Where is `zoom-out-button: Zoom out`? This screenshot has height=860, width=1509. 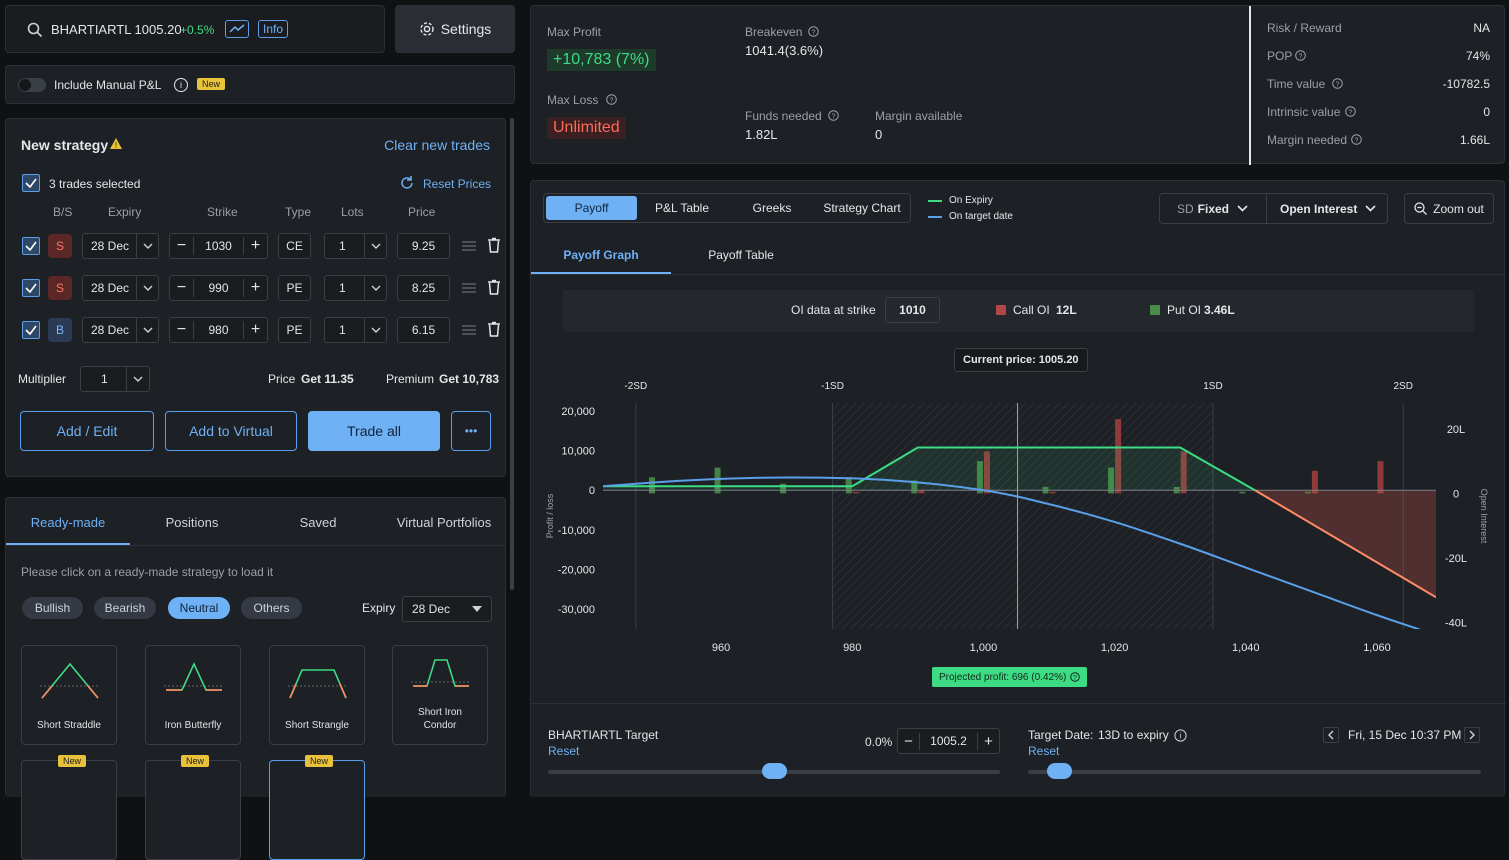
zoom-out-button: Zoom out is located at coordinates (1449, 208).